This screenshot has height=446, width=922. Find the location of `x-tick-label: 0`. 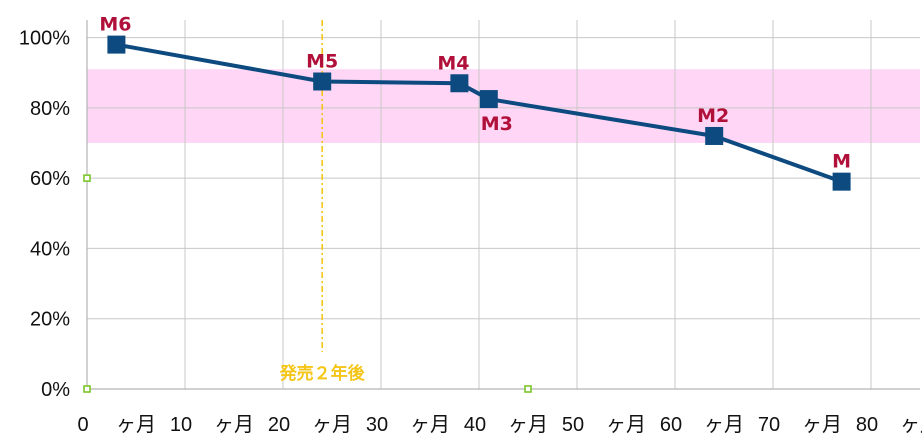

x-tick-label: 0 is located at coordinates (82, 425).